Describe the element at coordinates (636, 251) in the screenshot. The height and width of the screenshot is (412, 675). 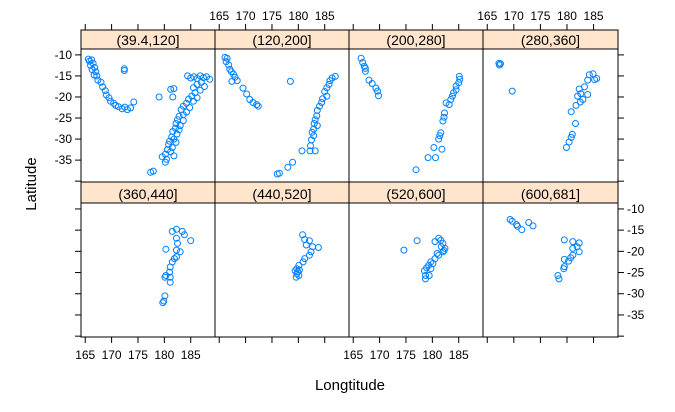
I see `y-tick-label: -20` at that location.